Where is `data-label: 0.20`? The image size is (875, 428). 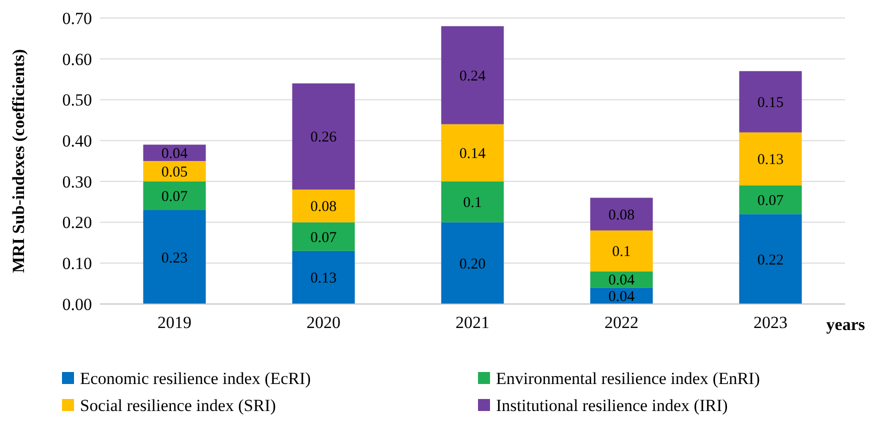 data-label: 0.20 is located at coordinates (472, 264).